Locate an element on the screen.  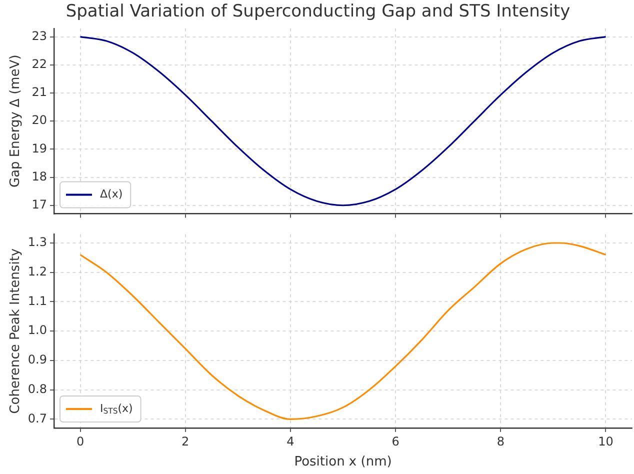
y-tick-label: 22 is located at coordinates (39, 64).